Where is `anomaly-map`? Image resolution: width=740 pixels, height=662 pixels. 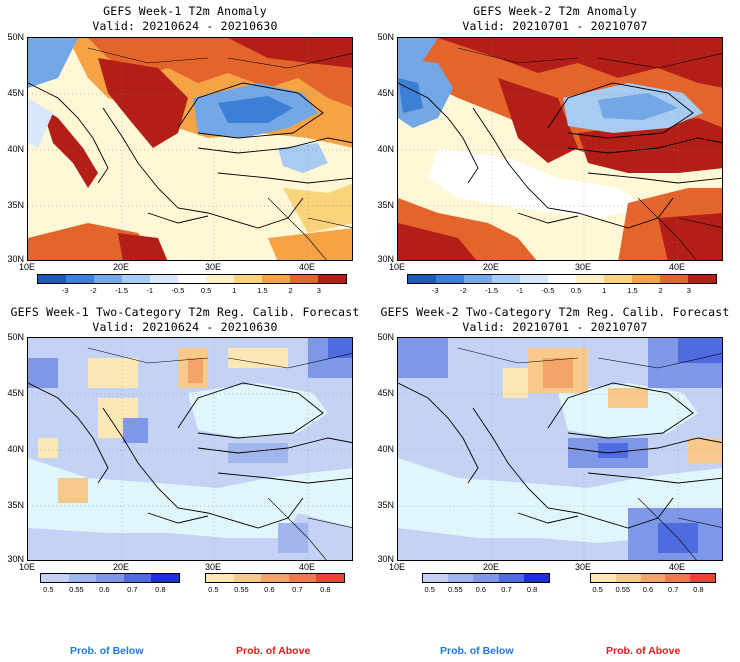
anomaly-map is located at coordinates (190, 149).